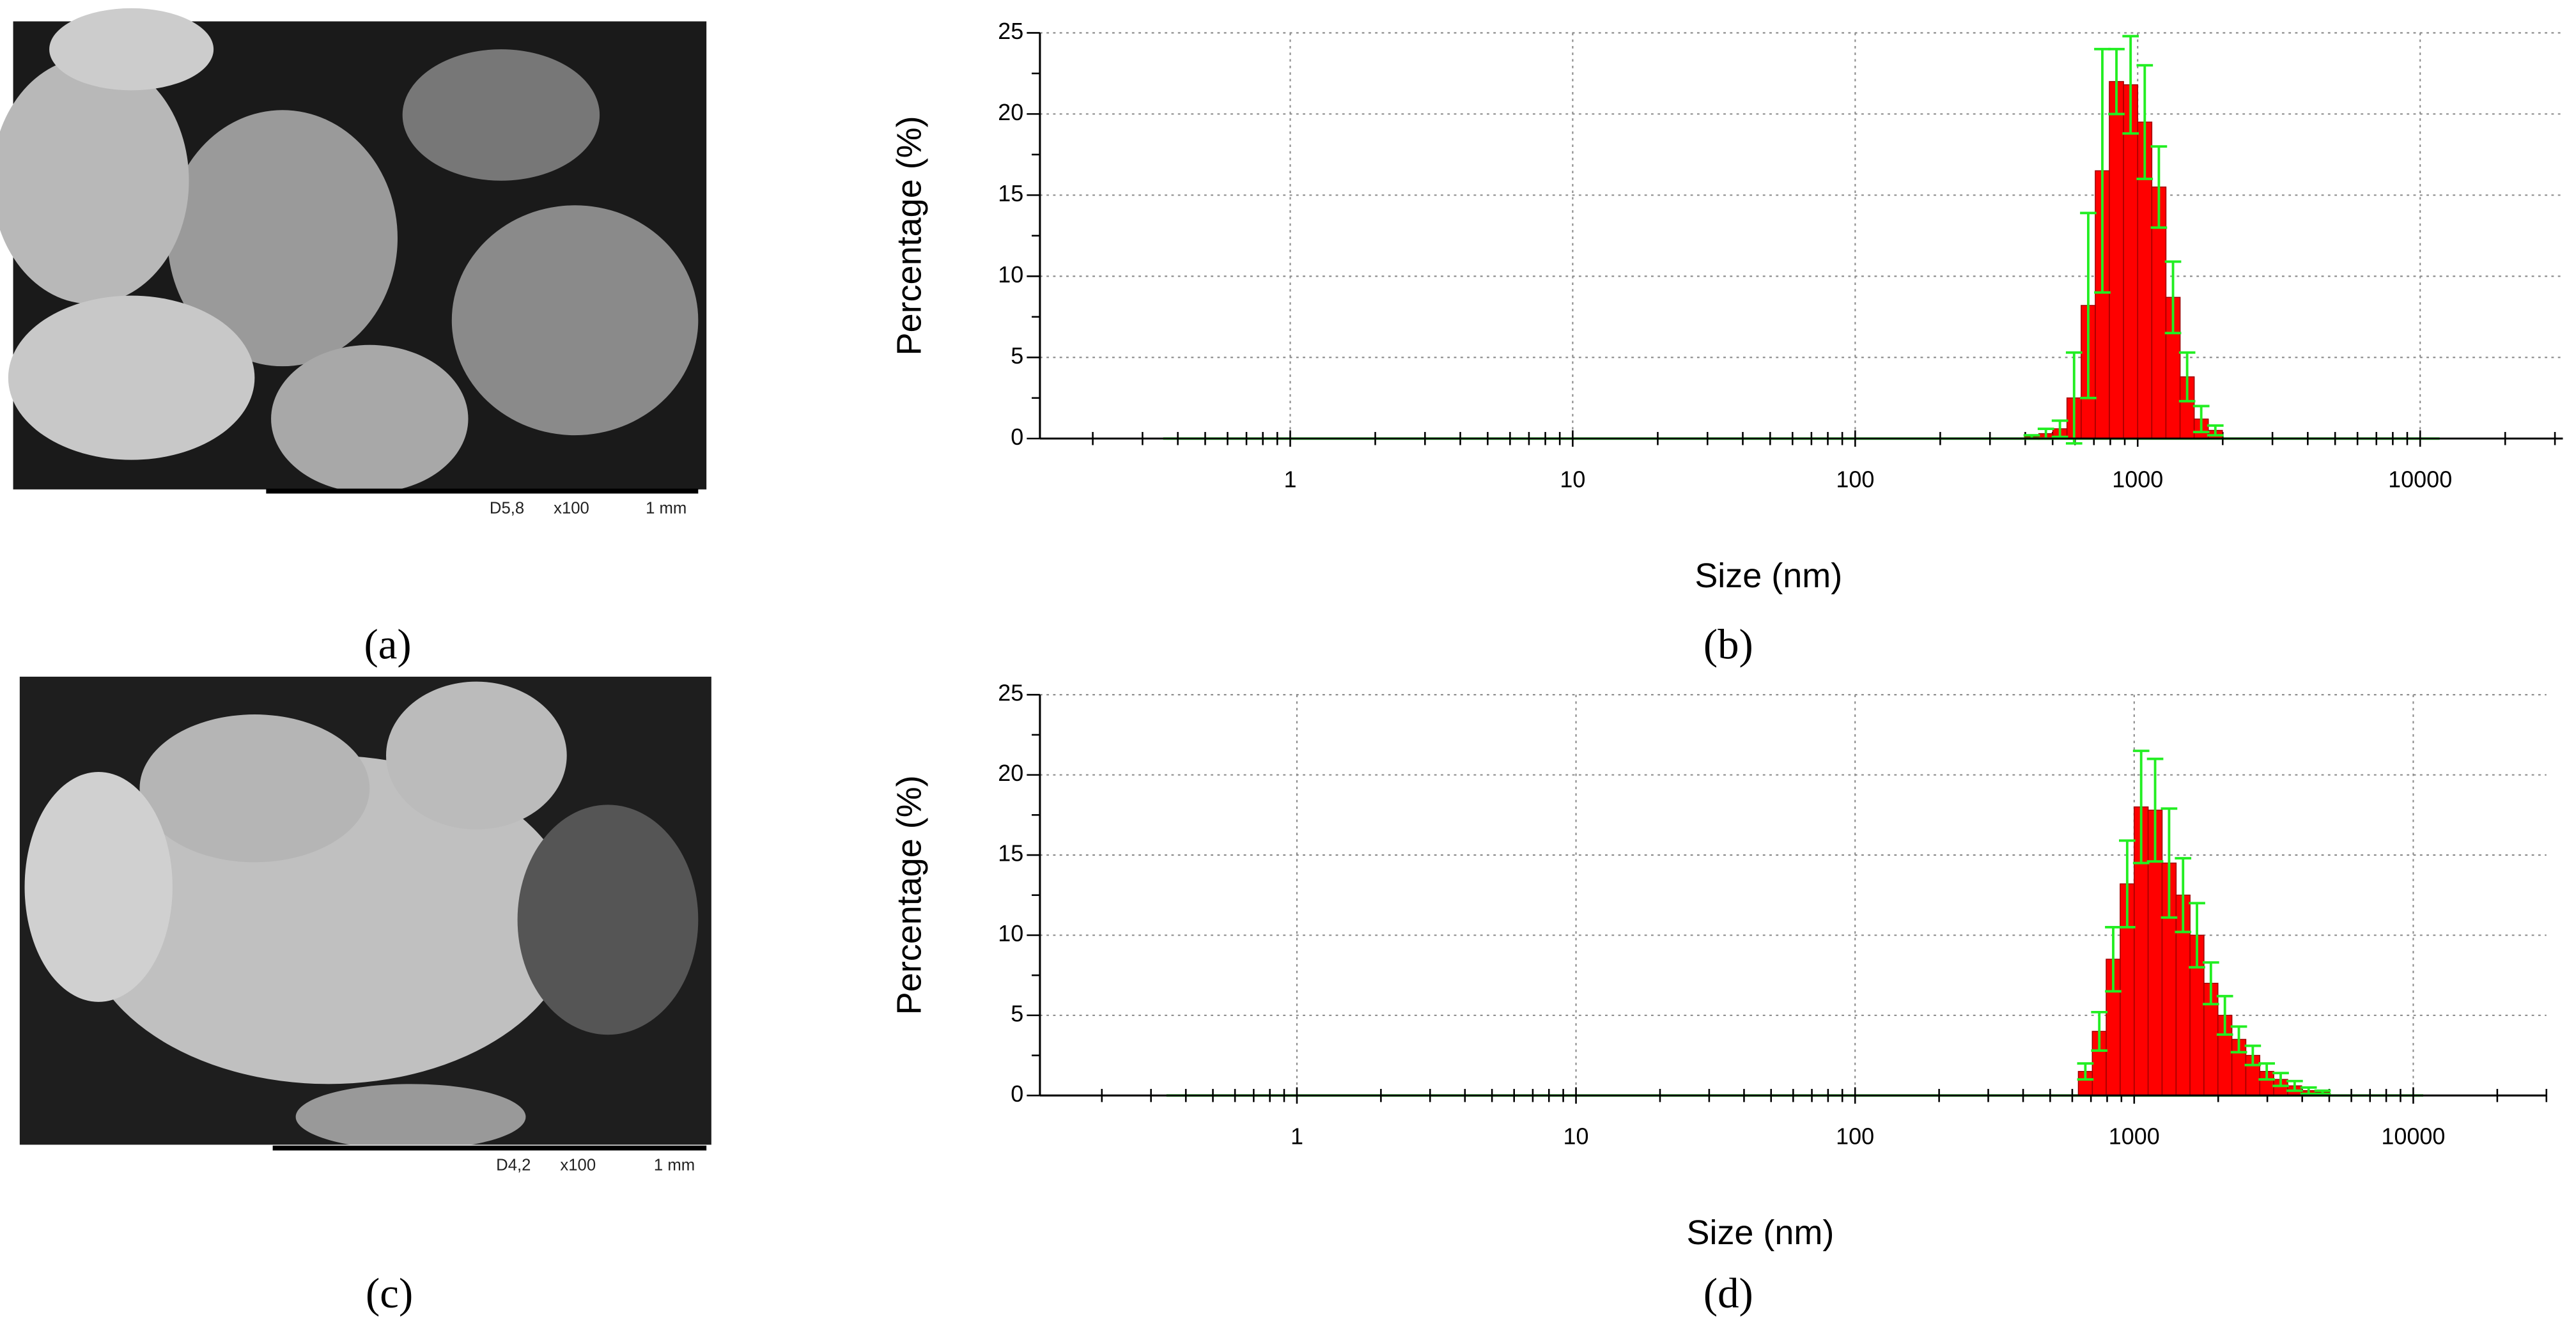 This screenshot has width=2576, height=1333. I want to click on sem-image-c, so click(365, 925).